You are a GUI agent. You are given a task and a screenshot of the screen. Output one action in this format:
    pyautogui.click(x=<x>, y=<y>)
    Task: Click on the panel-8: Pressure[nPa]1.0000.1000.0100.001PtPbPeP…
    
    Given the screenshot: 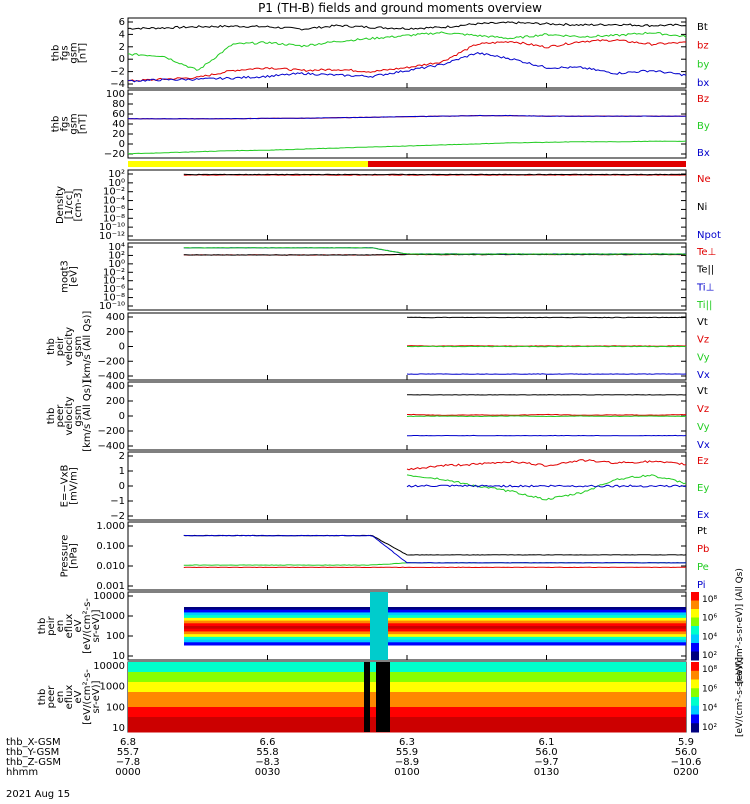 What is the action you would take?
    pyautogui.click(x=385, y=556)
    